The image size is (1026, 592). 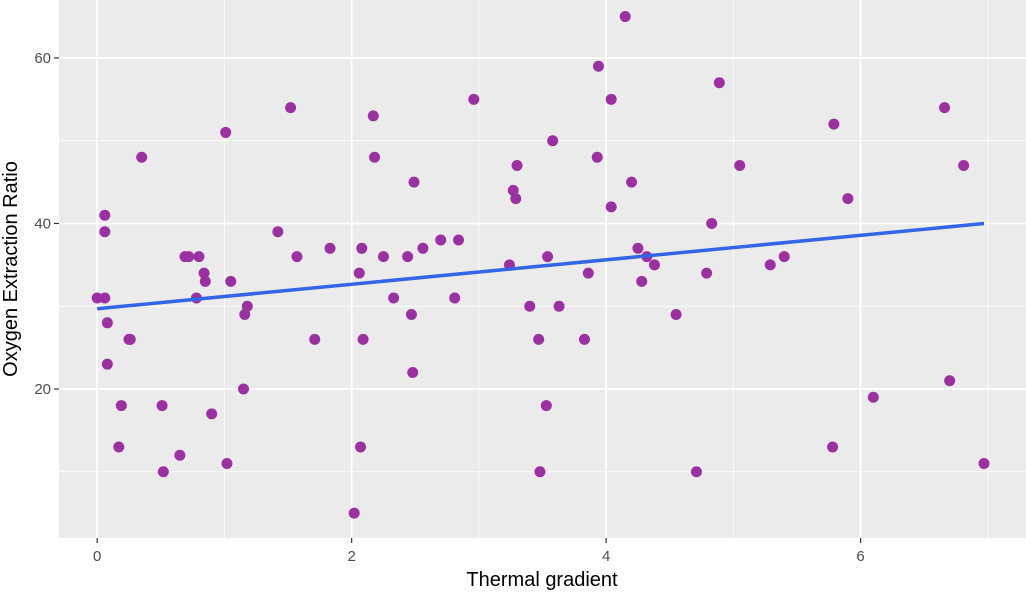 I want to click on x-tick-label: 4, so click(x=606, y=556).